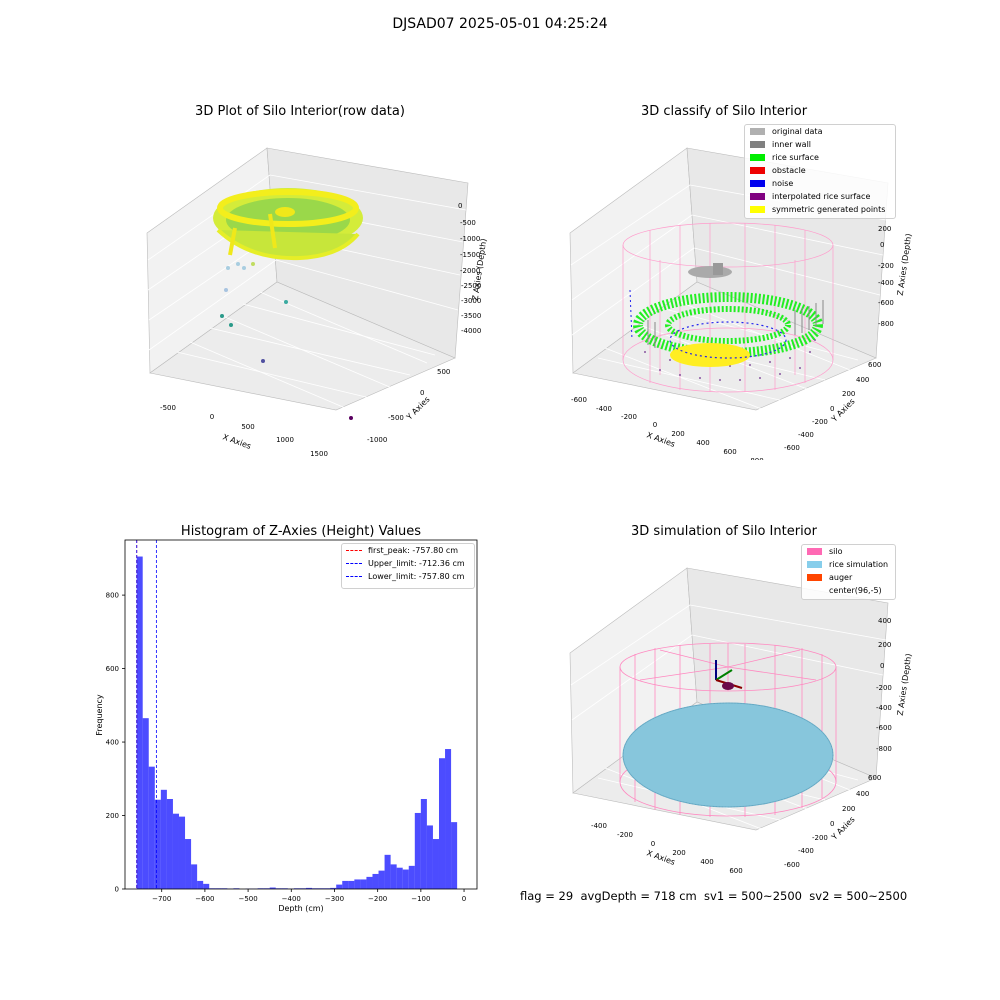  Describe the element at coordinates (112, 596) in the screenshot. I see `histogram-y-tick-label: 800` at that location.